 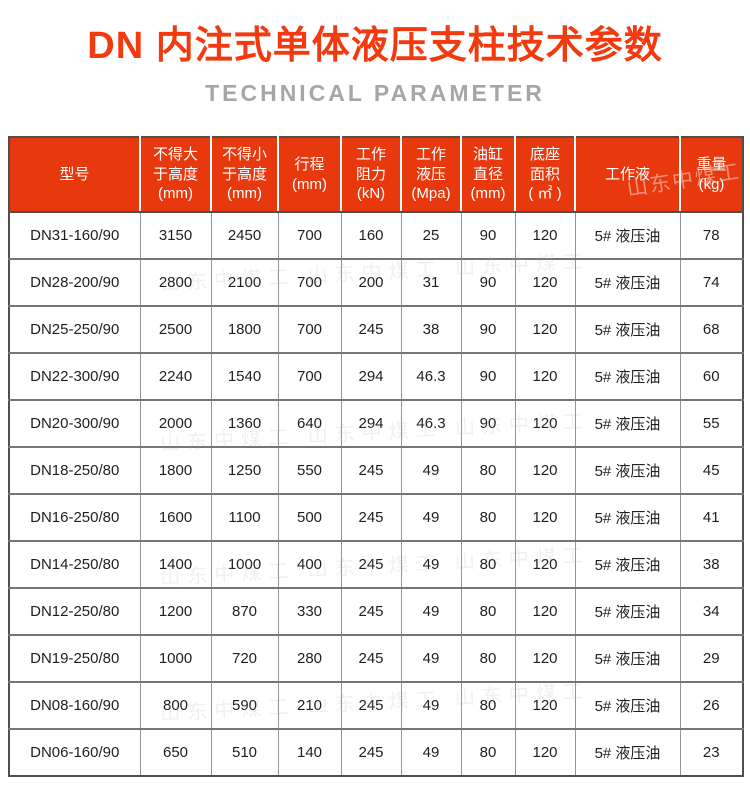 I want to click on value-cell: 29, so click(x=711, y=658).